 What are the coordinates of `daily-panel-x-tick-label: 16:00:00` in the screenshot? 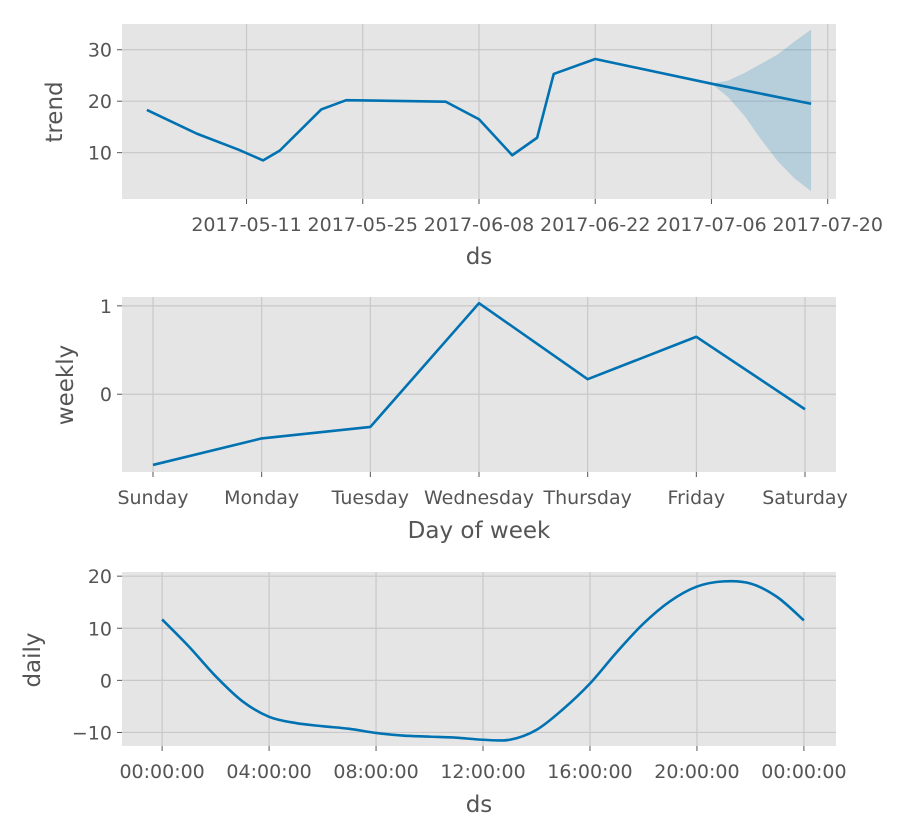 It's located at (589, 772).